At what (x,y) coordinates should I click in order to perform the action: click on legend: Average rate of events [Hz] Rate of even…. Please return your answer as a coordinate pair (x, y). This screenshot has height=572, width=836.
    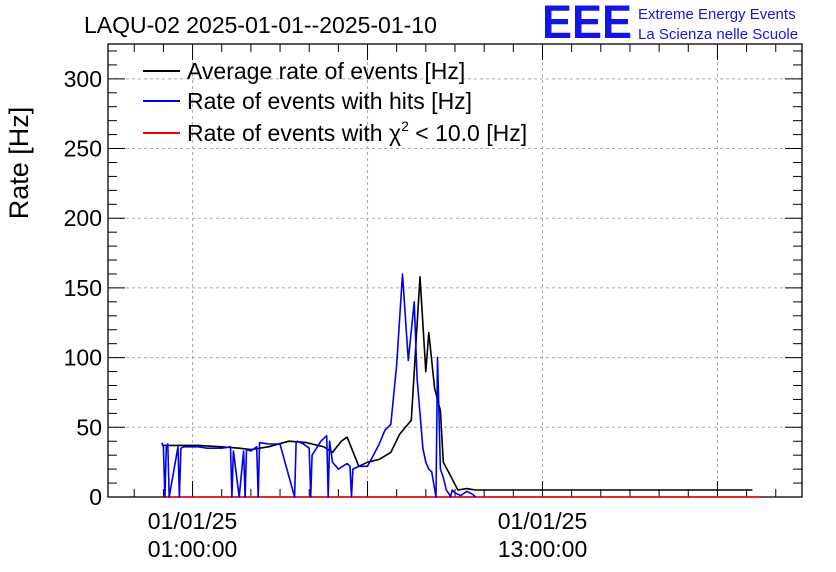
    Looking at the image, I should click on (335, 102).